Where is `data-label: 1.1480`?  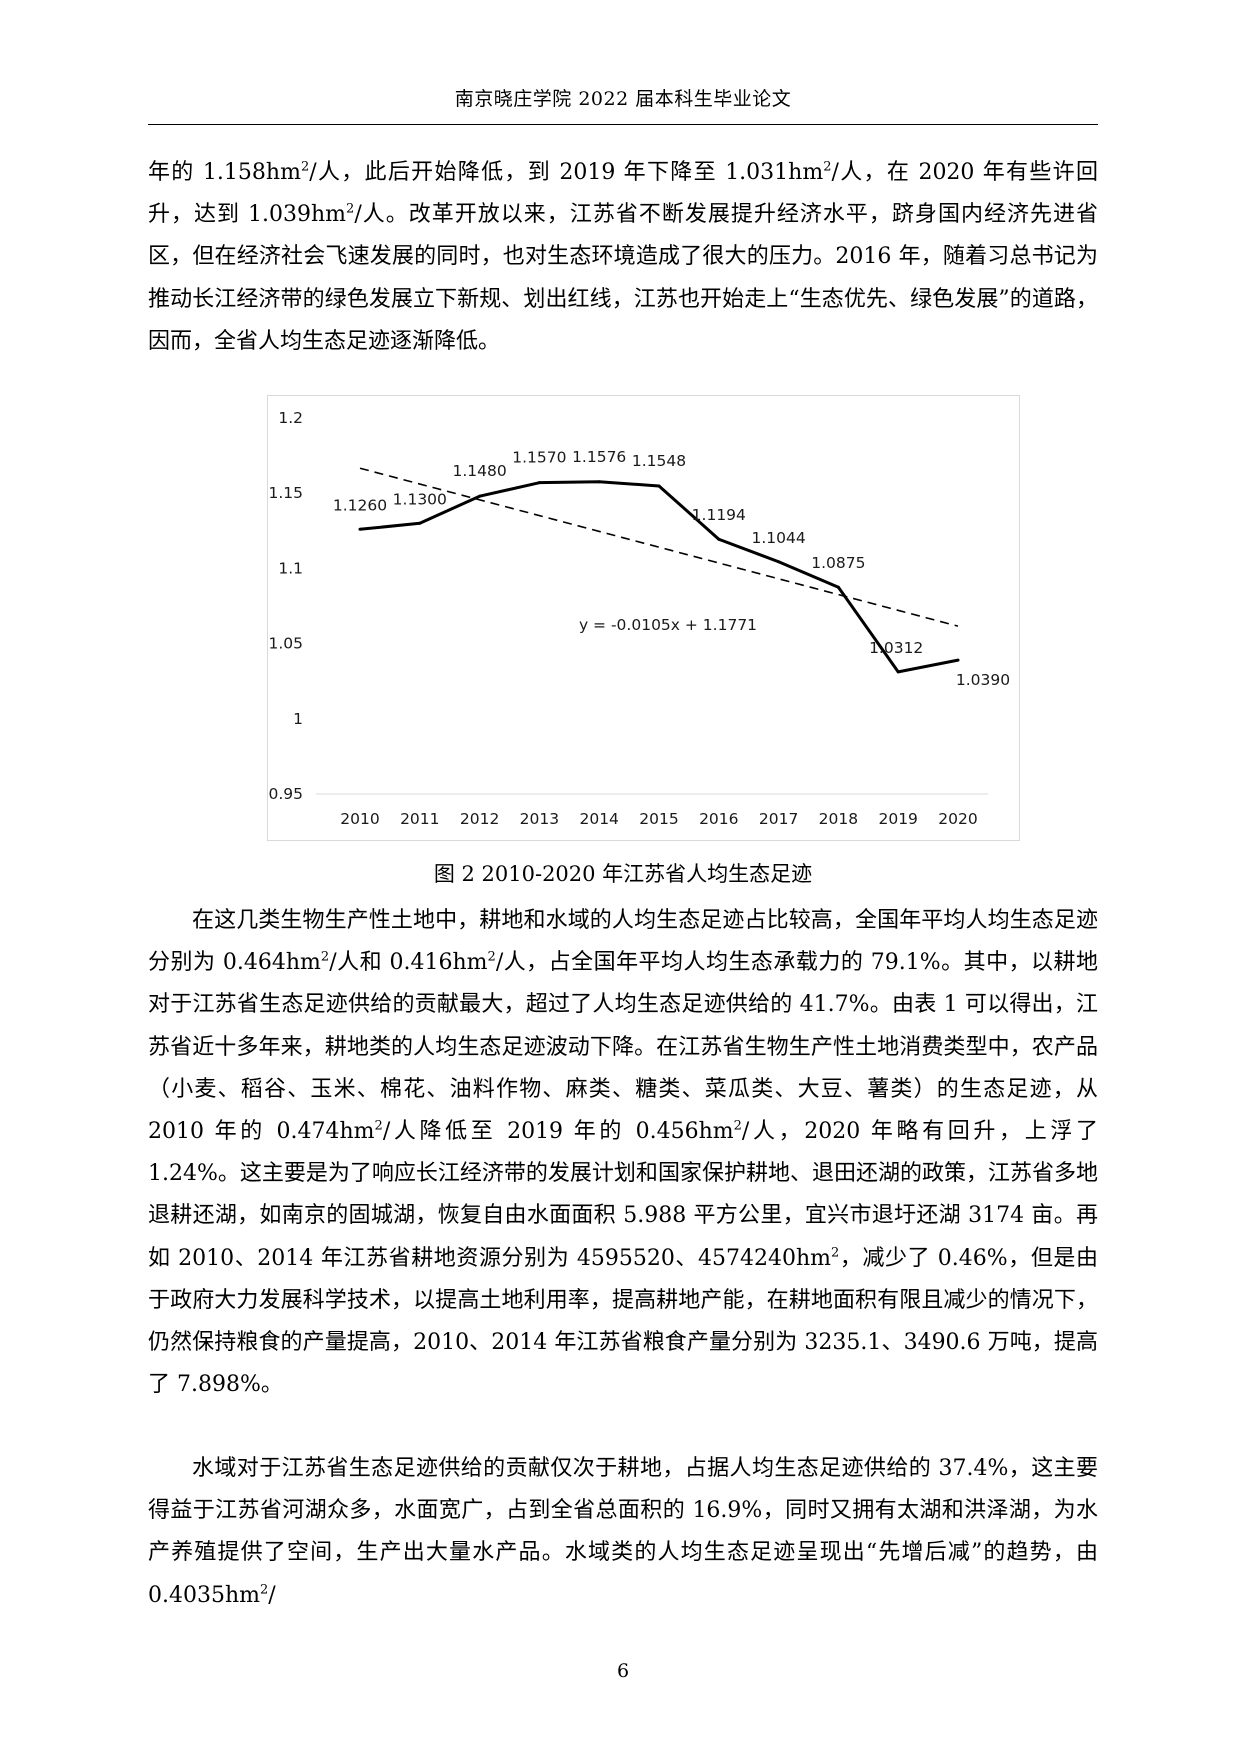 data-label: 1.1480 is located at coordinates (479, 471).